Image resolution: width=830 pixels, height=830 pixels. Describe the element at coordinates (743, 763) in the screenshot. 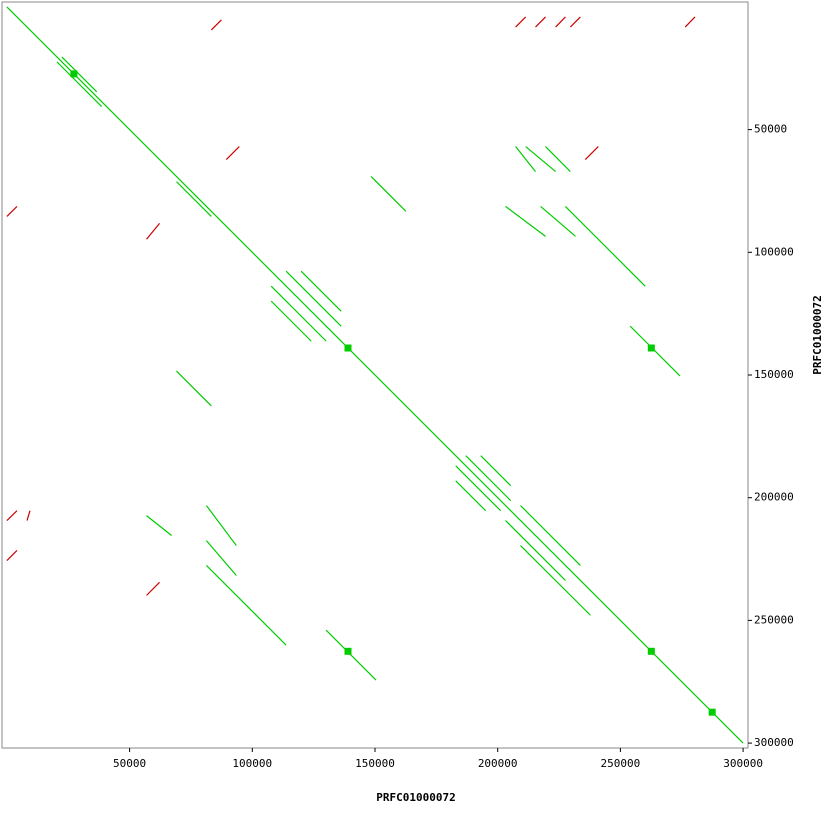

I see `x-tick-label: 300000` at that location.